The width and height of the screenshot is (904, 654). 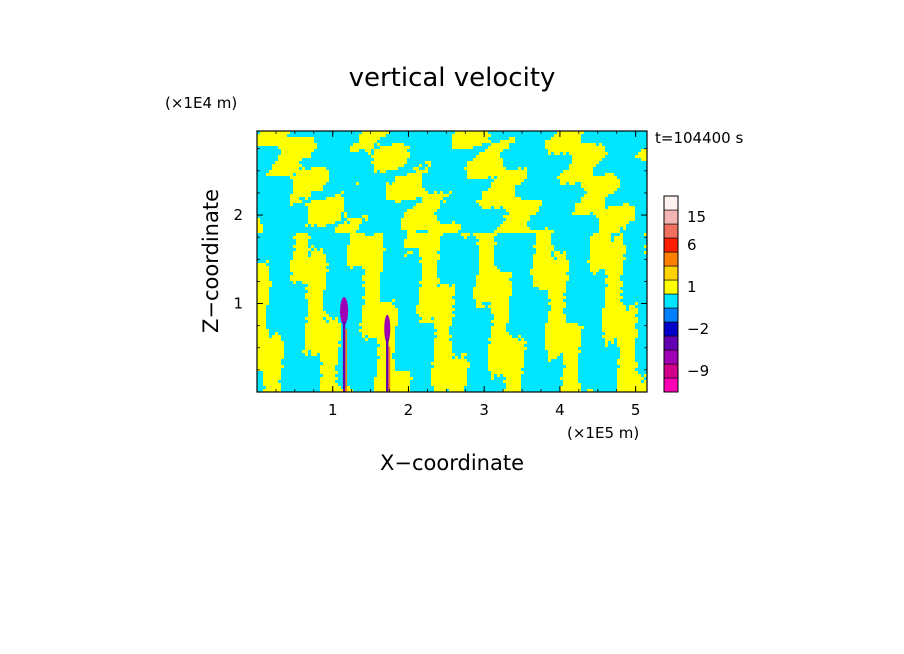 I want to click on y-tick-label: 1, so click(x=238, y=304).